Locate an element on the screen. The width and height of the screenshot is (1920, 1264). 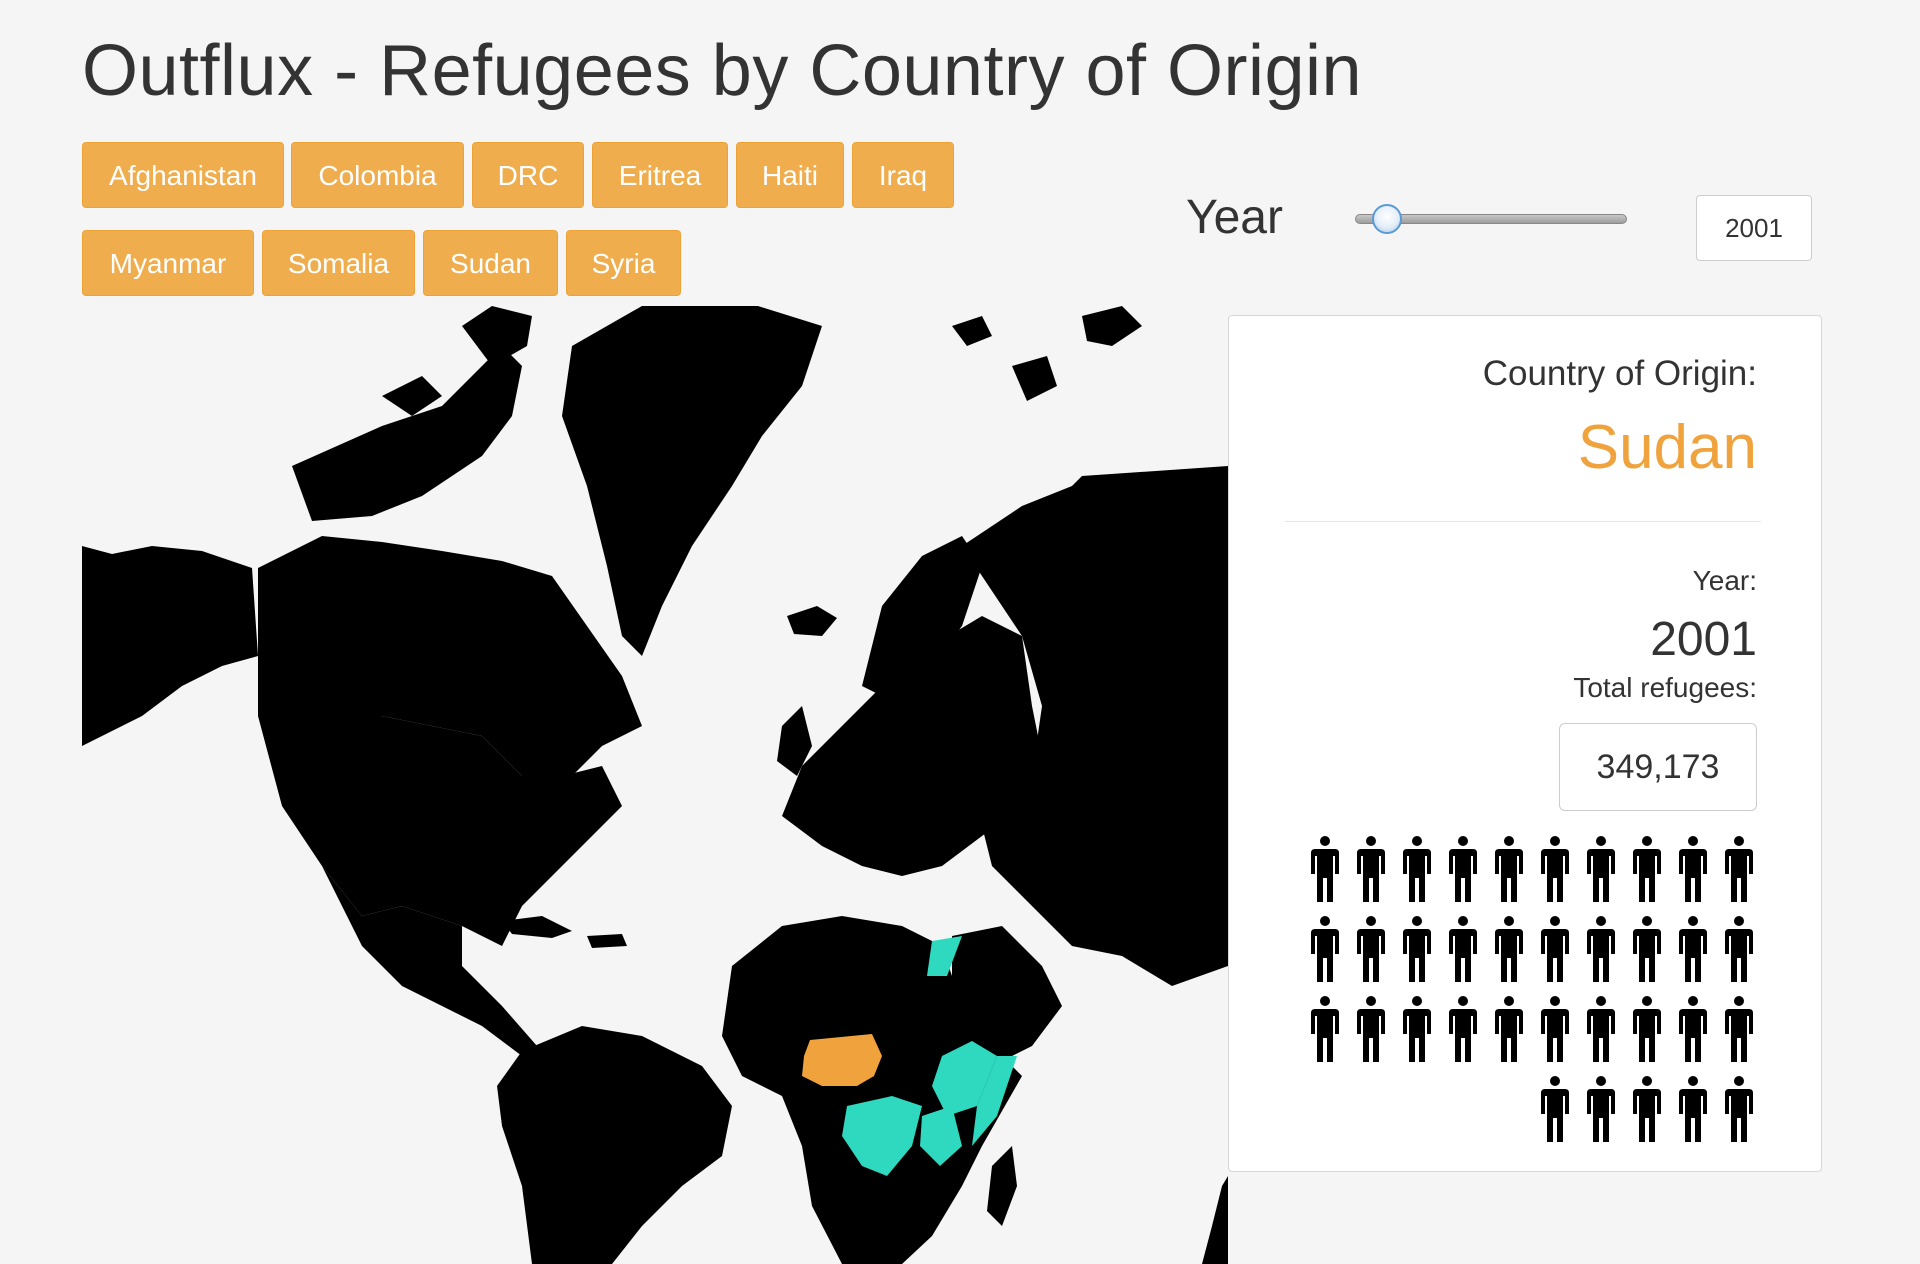
land-arctic-islands is located at coordinates (407, 433).